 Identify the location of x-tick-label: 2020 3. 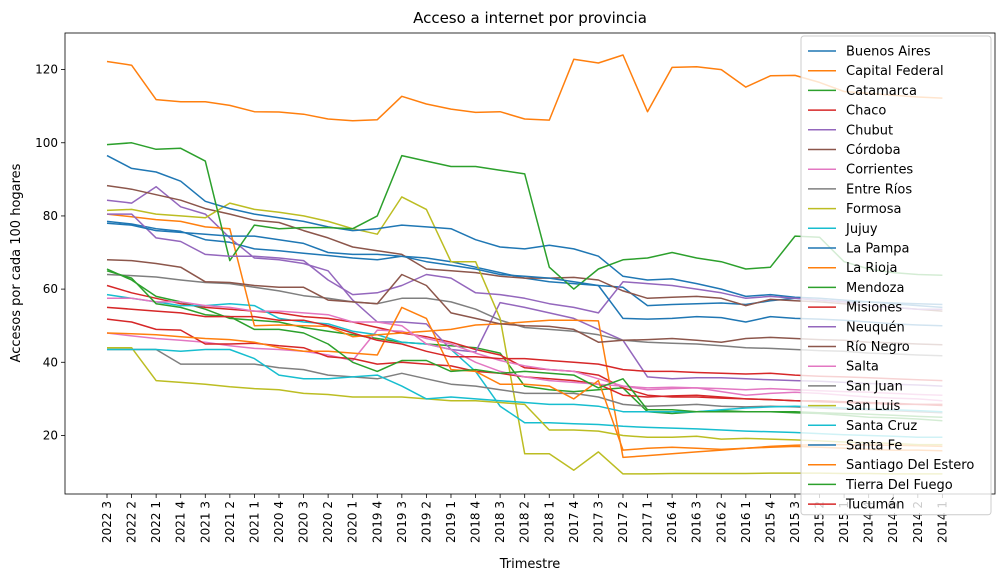
(304, 522).